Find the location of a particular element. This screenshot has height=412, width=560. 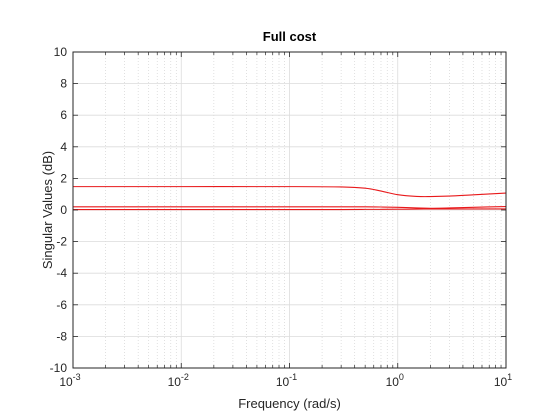

series-layer is located at coordinates (289, 198).